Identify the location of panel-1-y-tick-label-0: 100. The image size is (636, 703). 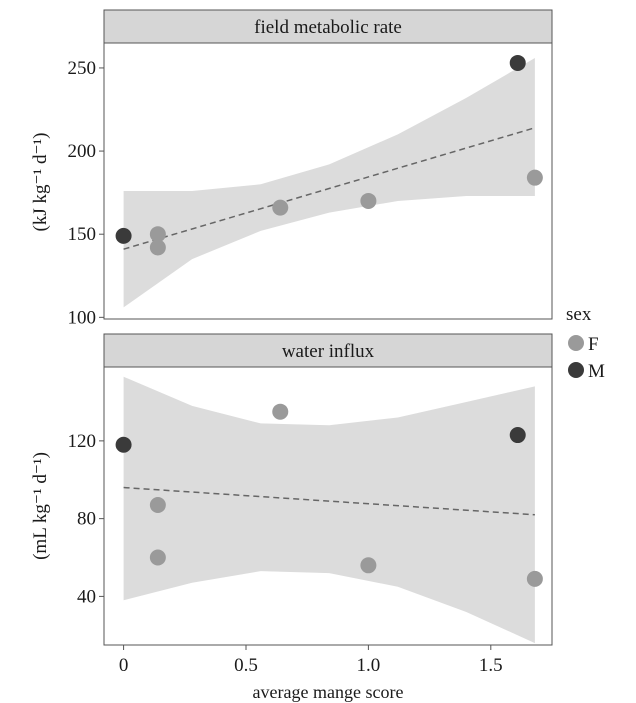
(82, 317).